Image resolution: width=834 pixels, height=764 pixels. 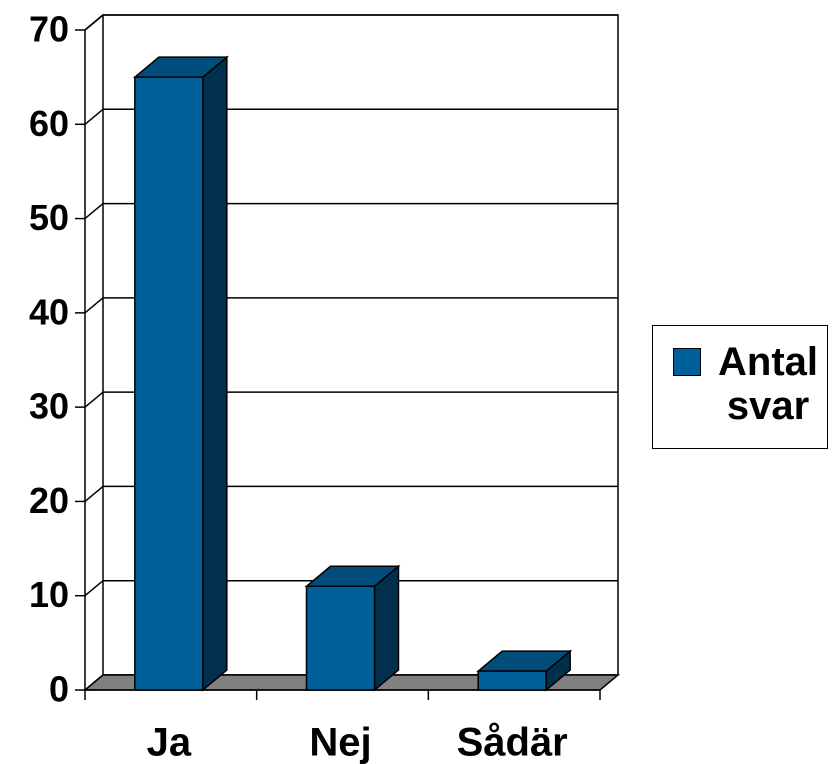 I want to click on y-tick-label: 40, so click(x=49, y=311).